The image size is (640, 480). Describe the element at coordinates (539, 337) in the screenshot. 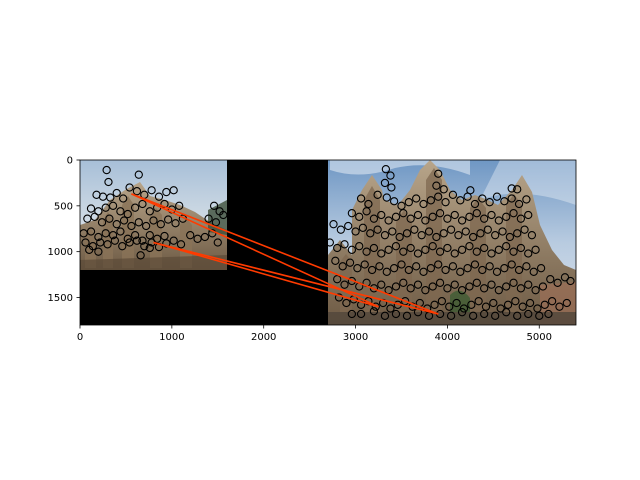

I see `x-tick-label: 5000` at that location.